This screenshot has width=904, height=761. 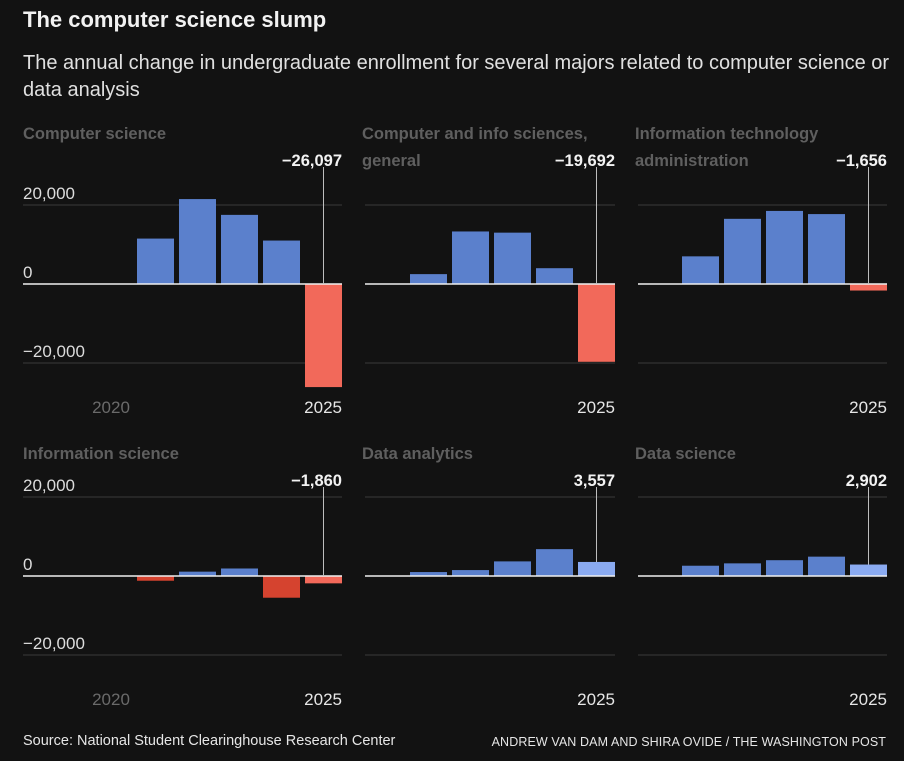 I want to click on last-value-label: −1,656, so click(x=861, y=161).